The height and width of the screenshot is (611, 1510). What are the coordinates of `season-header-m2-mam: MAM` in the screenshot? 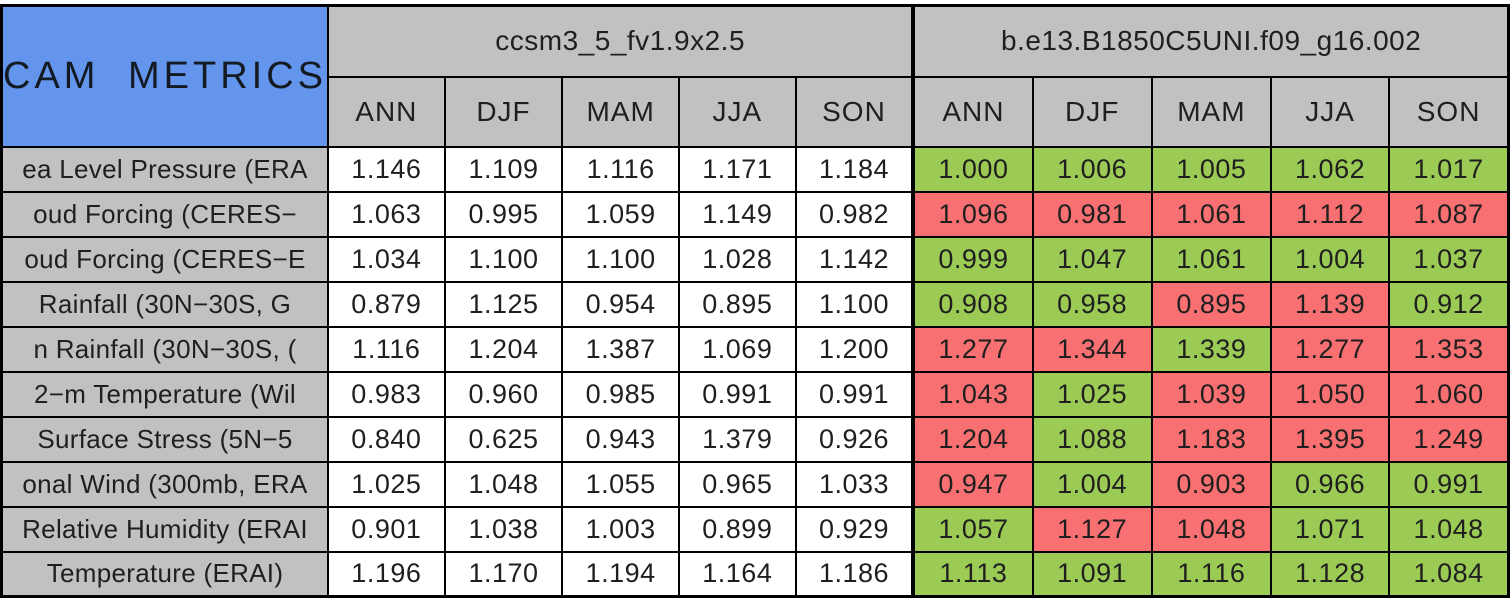 It's located at (1211, 111).